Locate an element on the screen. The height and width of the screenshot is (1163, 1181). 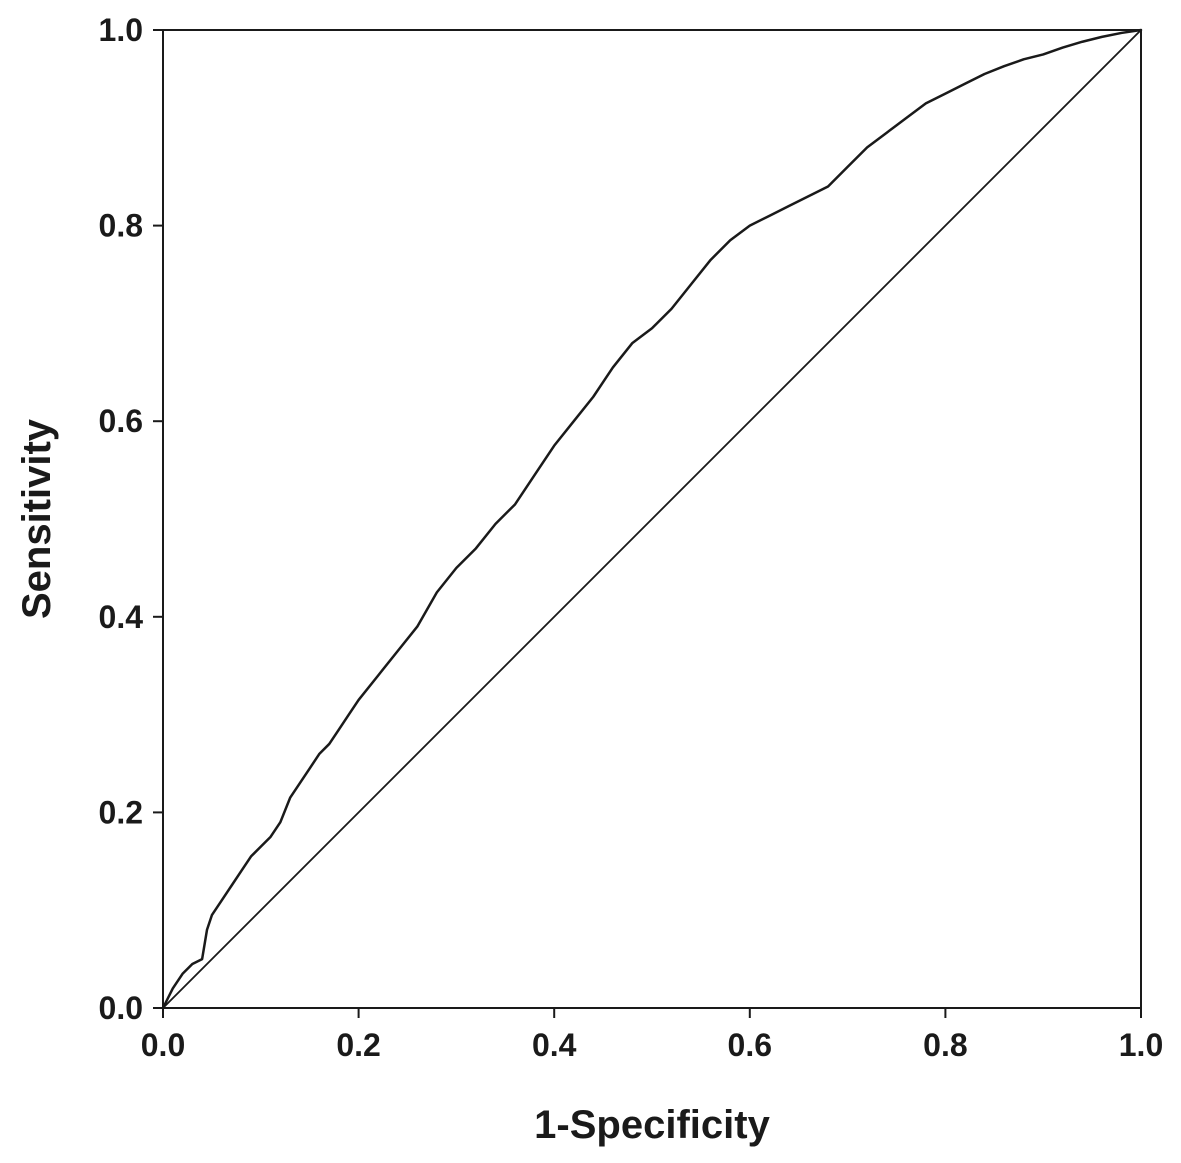
y-tick-label: 0.4 is located at coordinates (121, 617).